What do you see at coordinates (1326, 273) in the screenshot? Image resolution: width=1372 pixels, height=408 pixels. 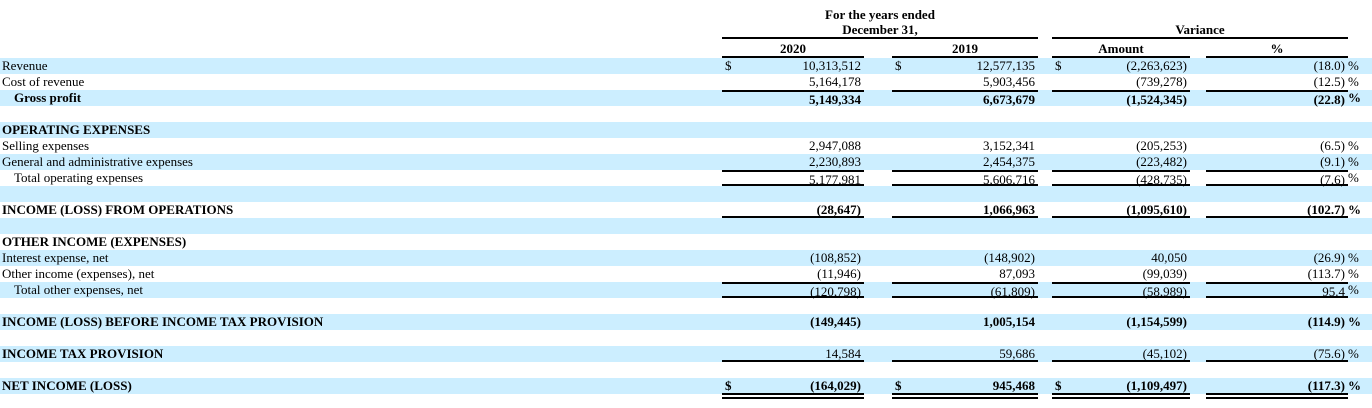 I see `cell-value: (113.7)` at bounding box center [1326, 273].